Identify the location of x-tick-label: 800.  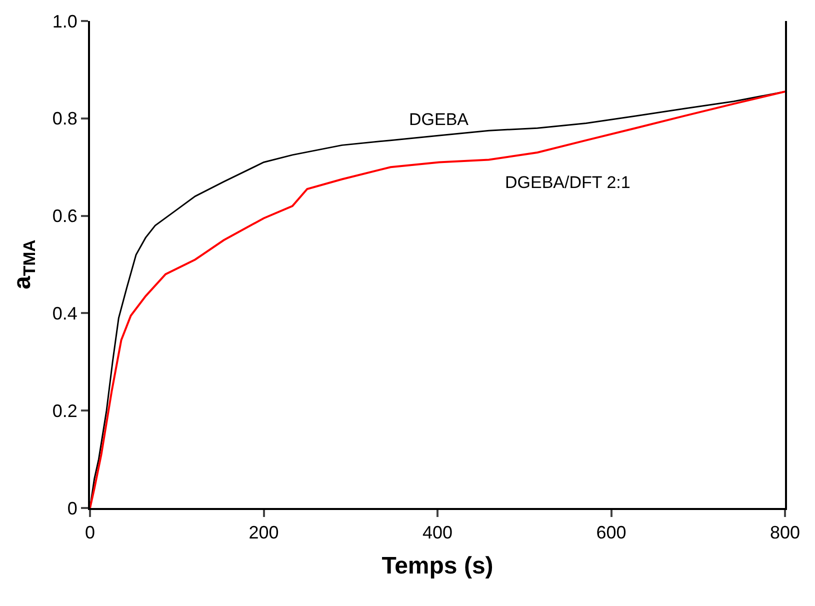
(785, 532).